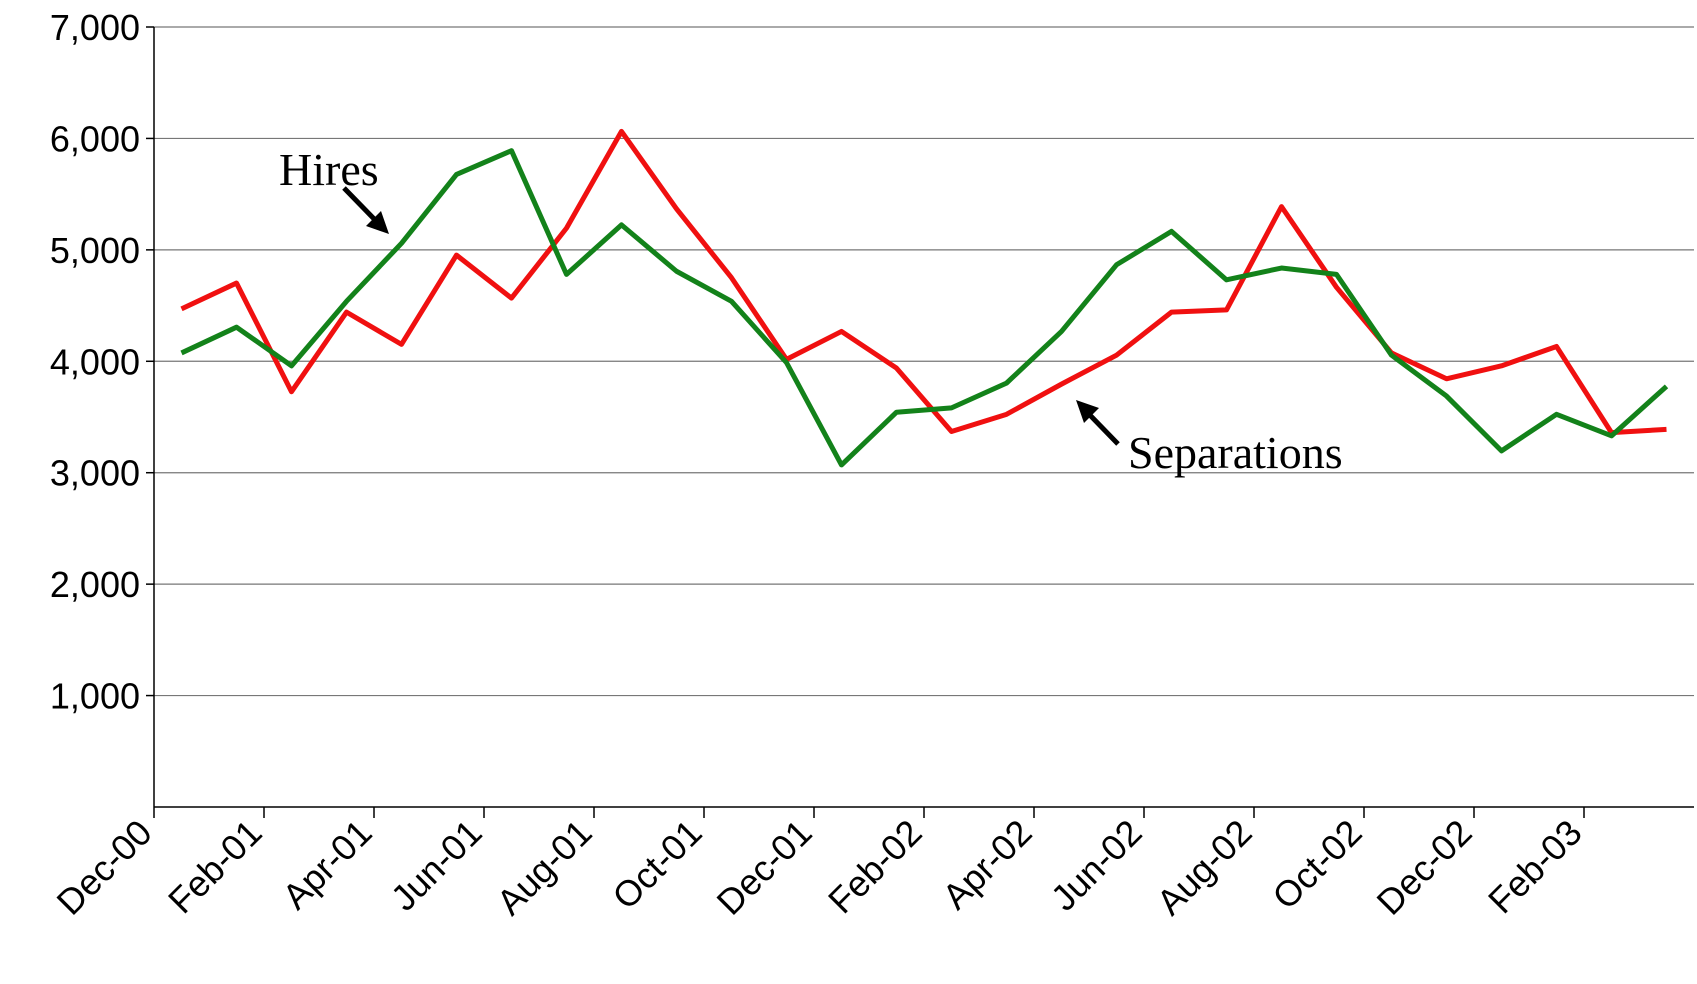 The image size is (1697, 984). I want to click on x-tick-label: Dec-00, so click(104, 867).